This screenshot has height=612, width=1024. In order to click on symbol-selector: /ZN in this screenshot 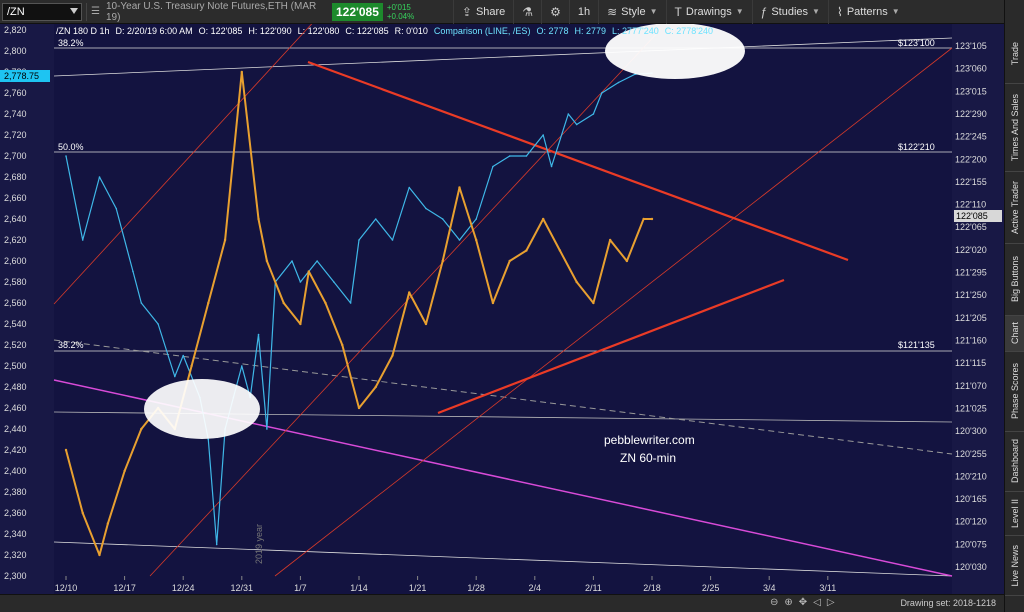, I will do `click(42, 11)`.